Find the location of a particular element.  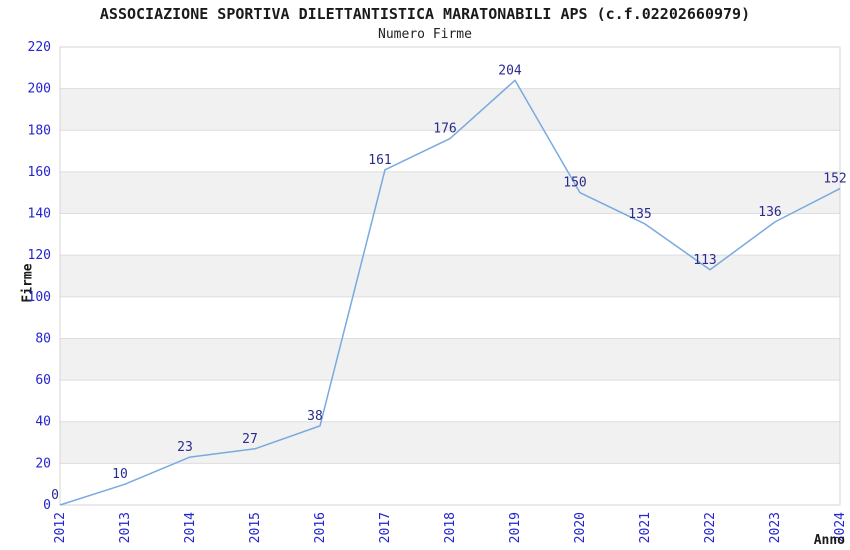

point-label: 152 is located at coordinates (834, 179).